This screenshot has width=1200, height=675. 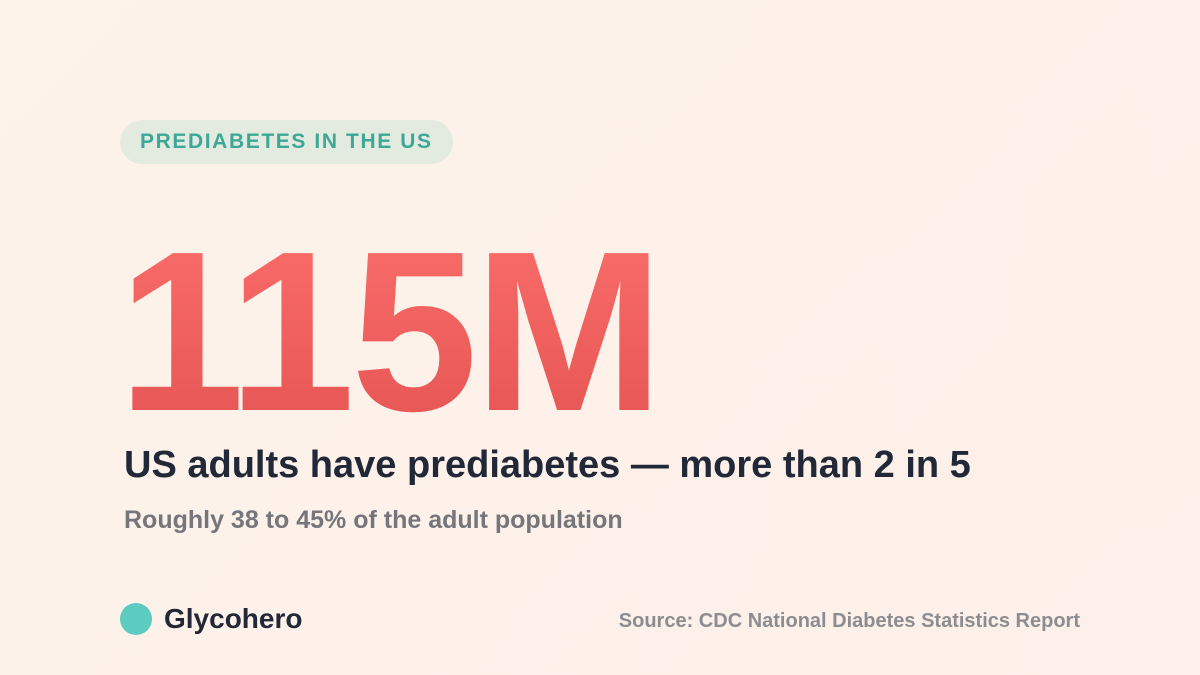 I want to click on tag: PREDIABETES IN THE US, so click(x=286, y=142).